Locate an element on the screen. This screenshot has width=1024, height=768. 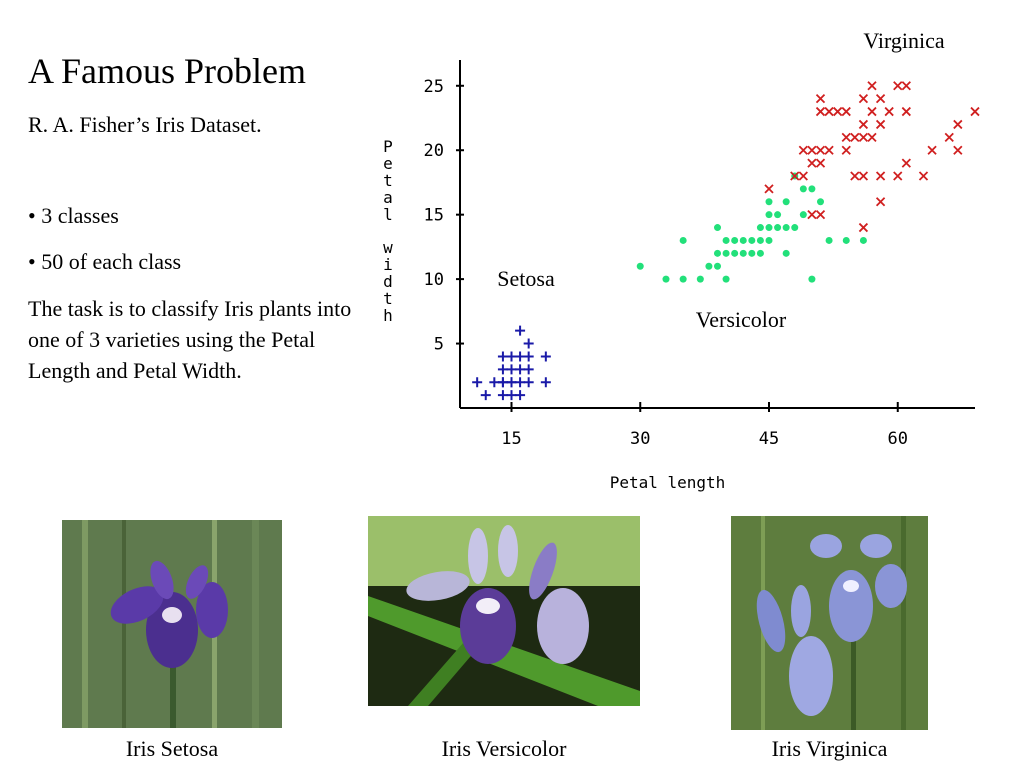
y-tick-label: 25 is located at coordinates (434, 87).